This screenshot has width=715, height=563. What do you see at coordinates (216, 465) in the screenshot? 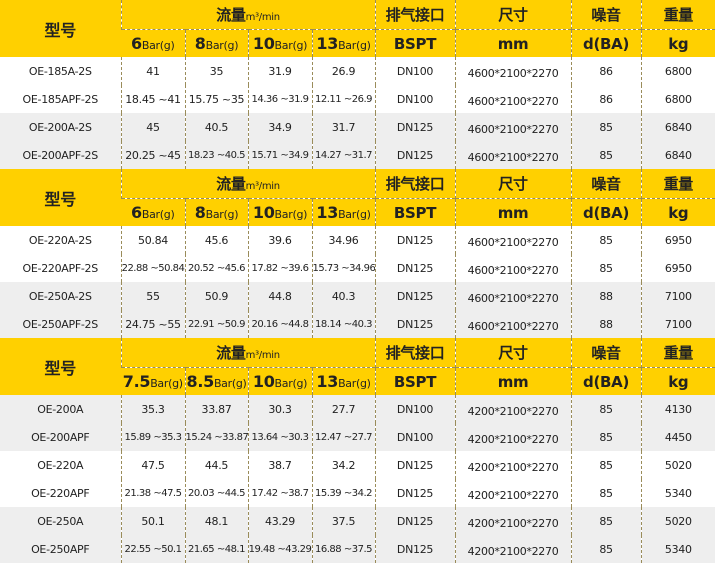
I see `flow-cell: 44.5` at bounding box center [216, 465].